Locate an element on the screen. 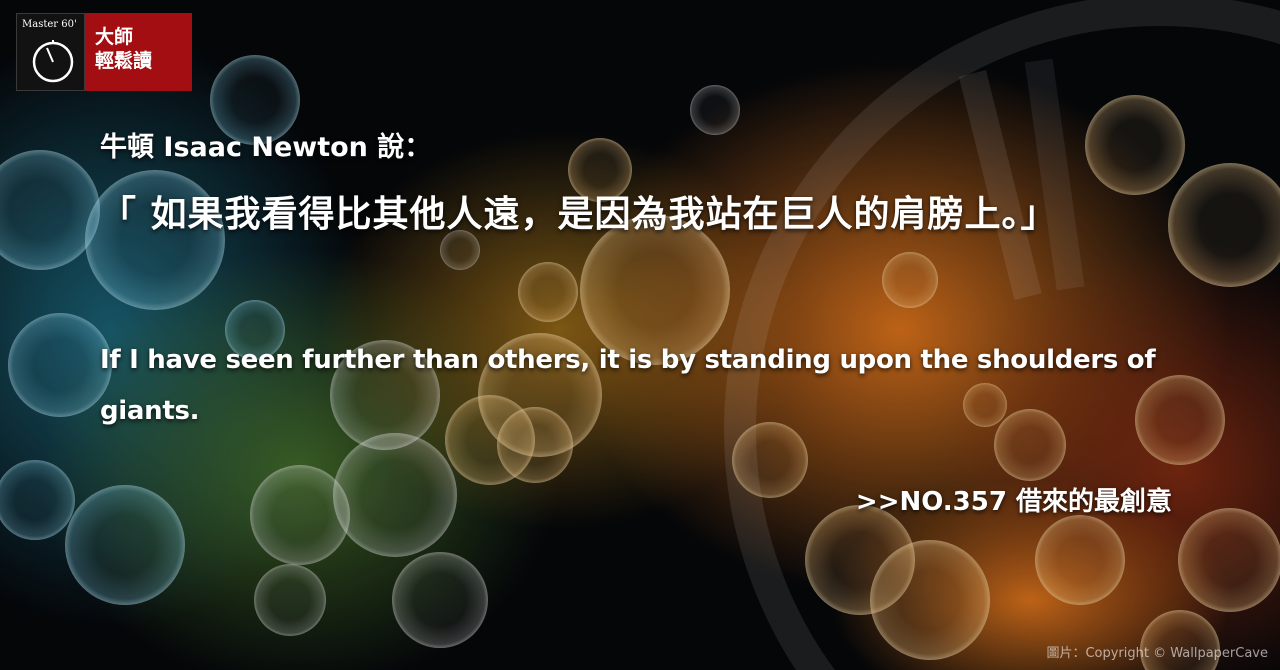  article-source-link: >>NO.357 借來的最創意 is located at coordinates (1013, 502).